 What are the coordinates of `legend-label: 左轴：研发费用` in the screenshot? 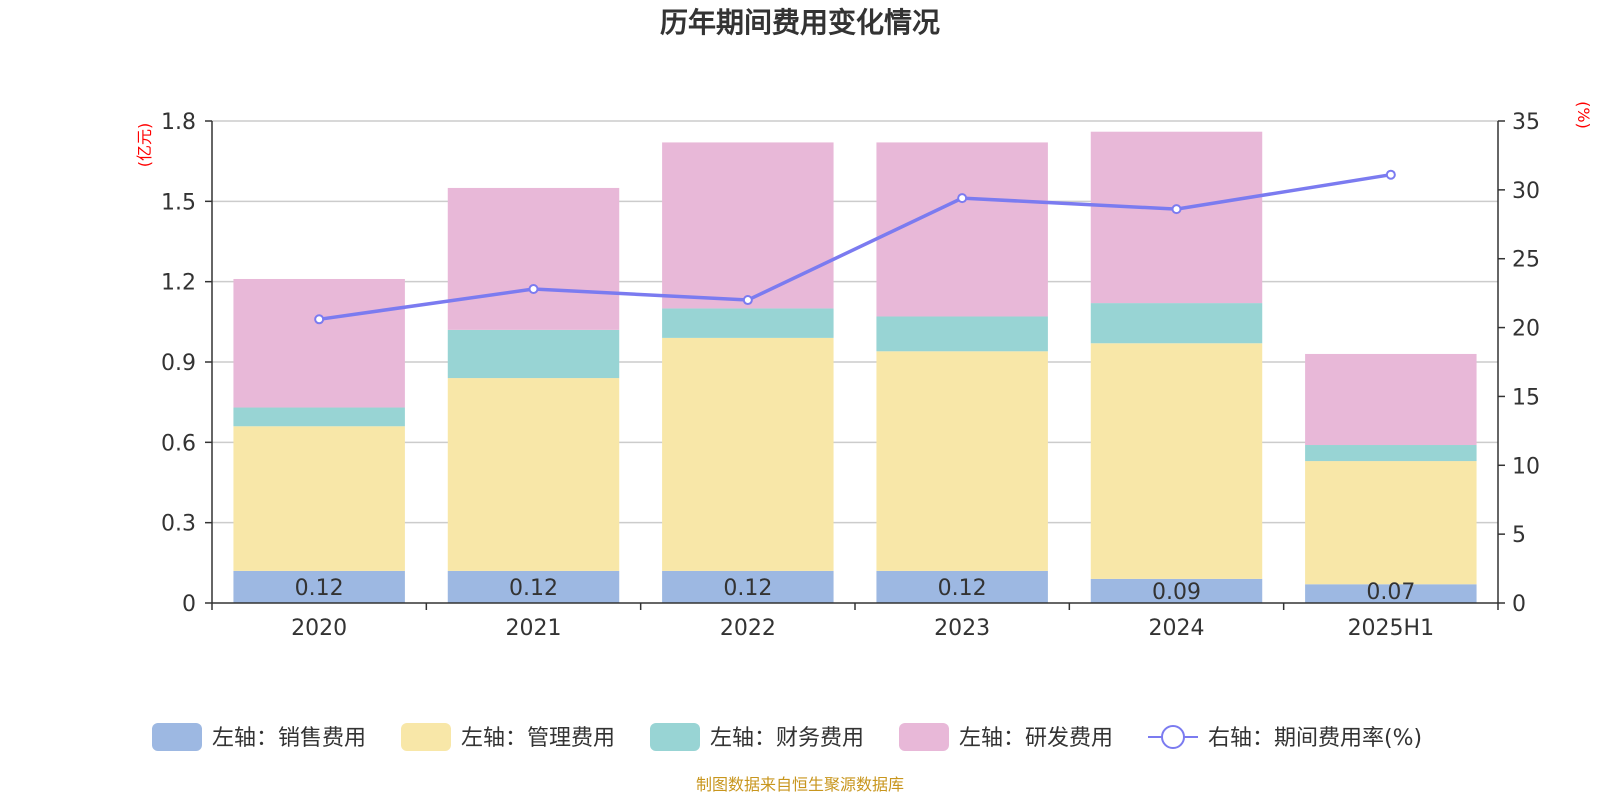 It's located at (1036, 738).